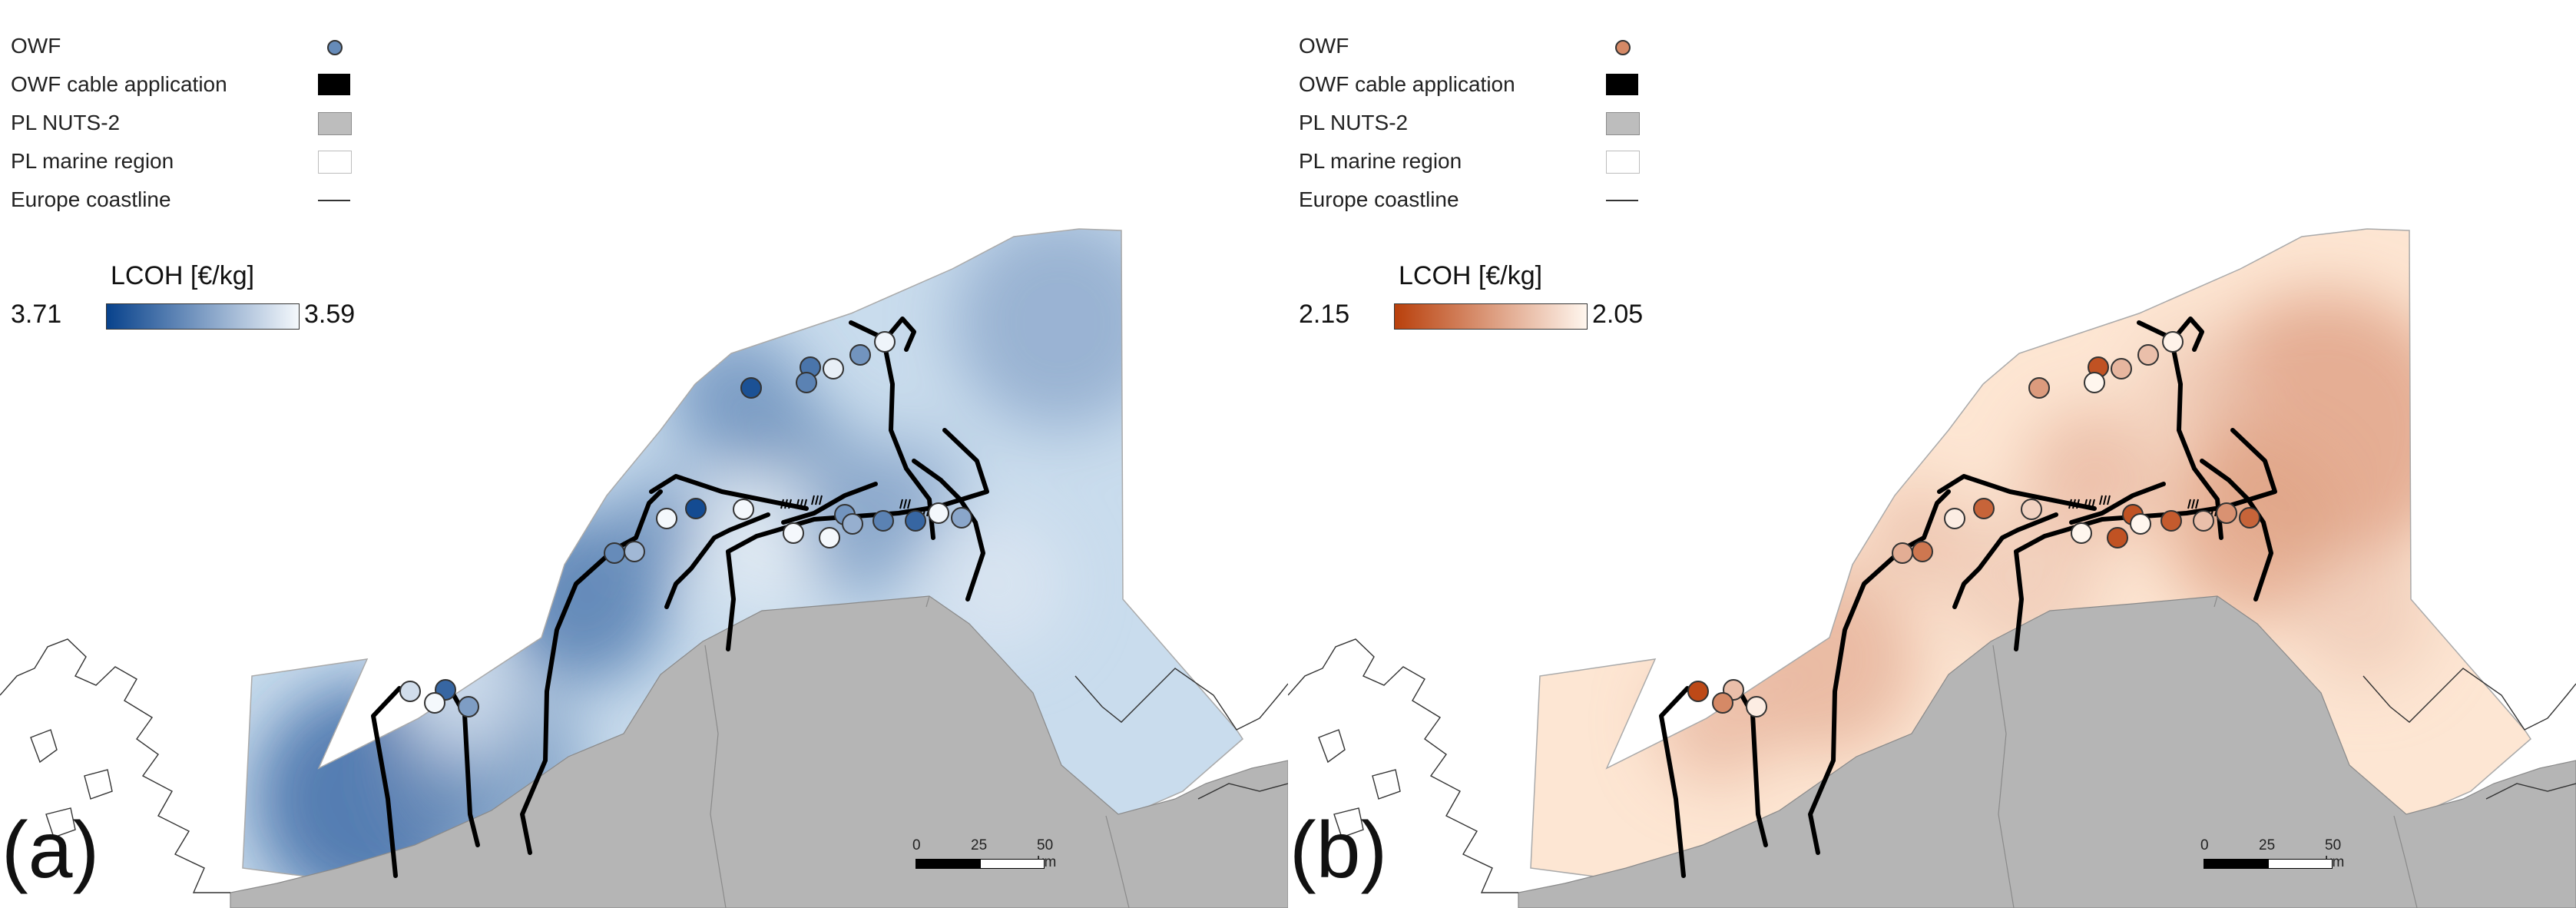  Describe the element at coordinates (1380, 161) in the screenshot. I see `legend-label-marine: PL marine region` at that location.